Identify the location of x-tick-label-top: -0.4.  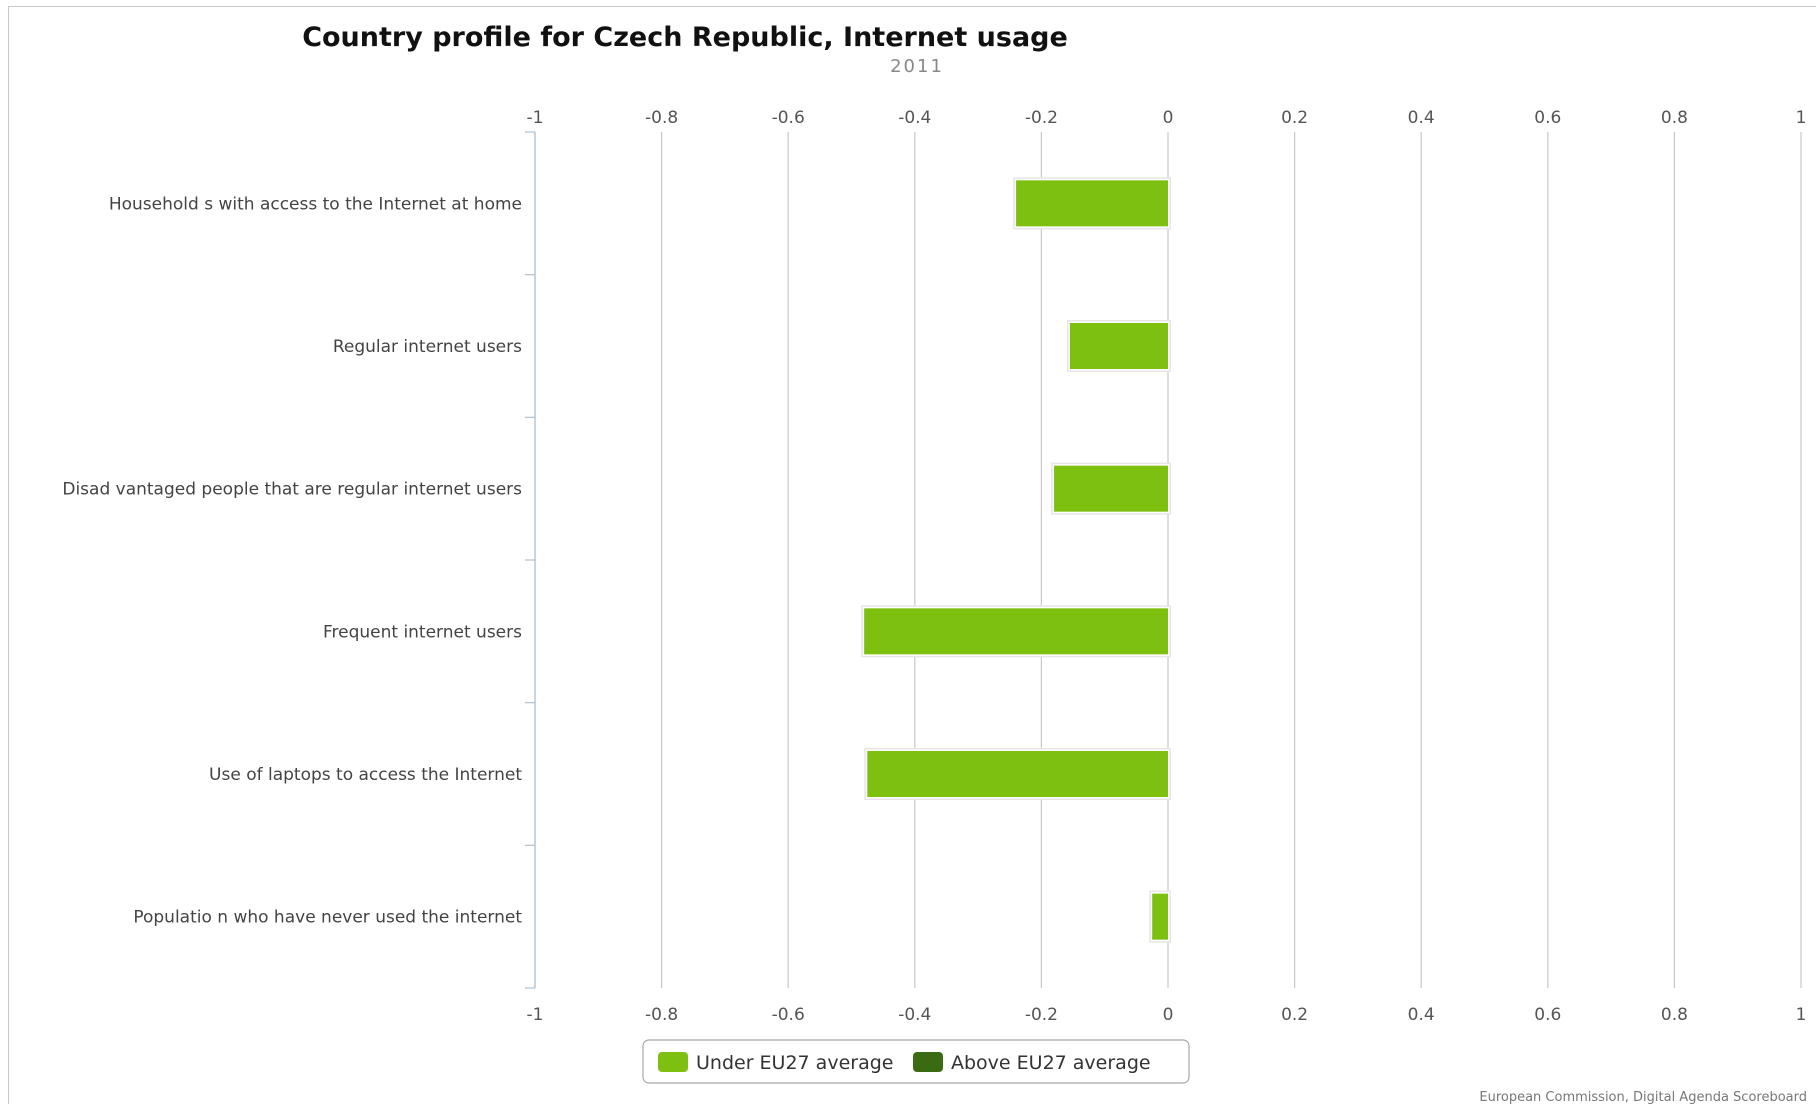
(914, 118).